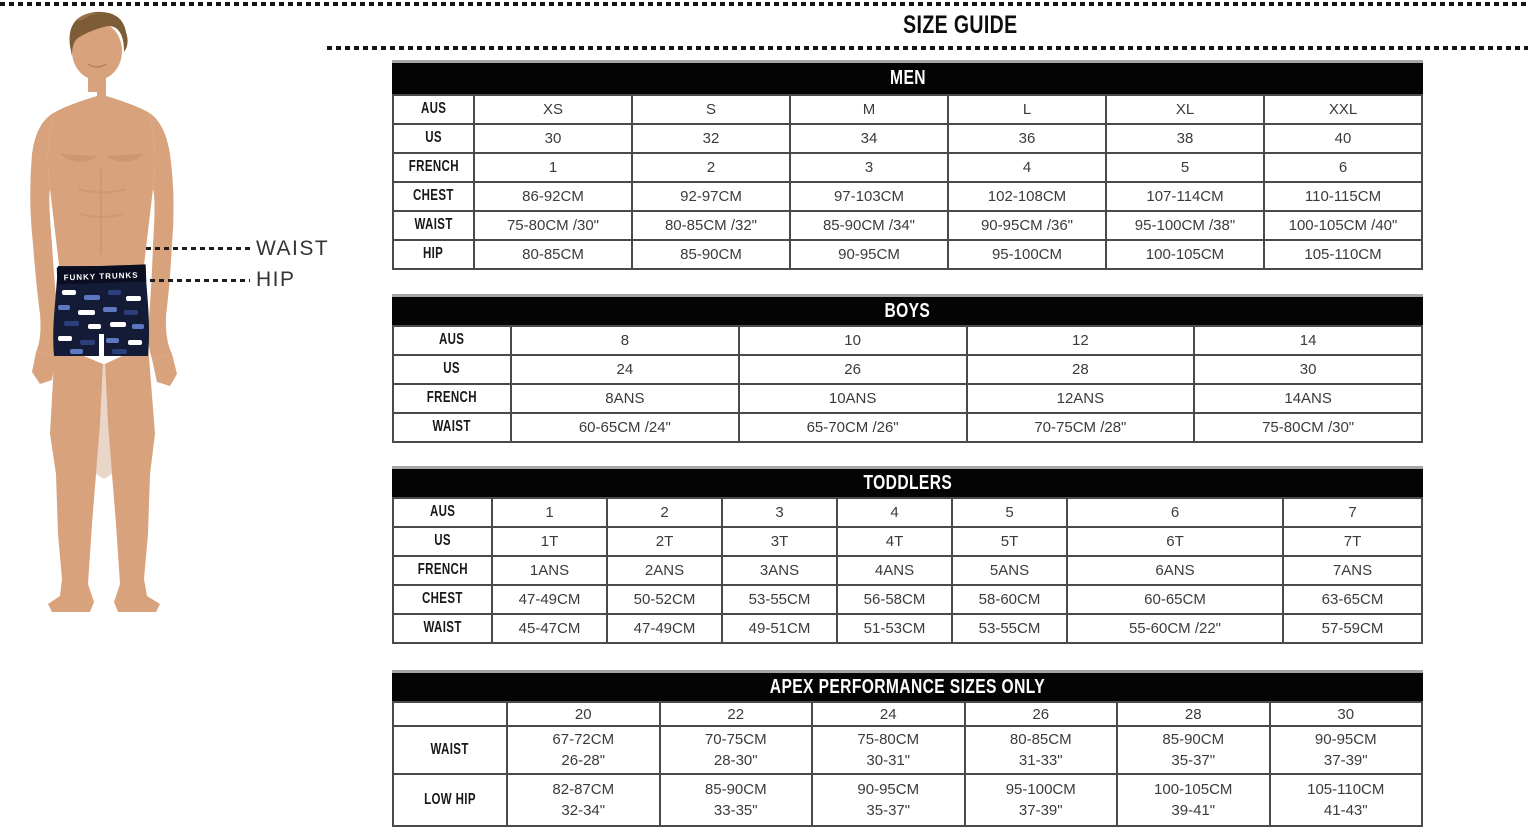 This screenshot has height=830, width=1528. I want to click on table-row: 20 22 24 26 28 30, so click(907, 714).